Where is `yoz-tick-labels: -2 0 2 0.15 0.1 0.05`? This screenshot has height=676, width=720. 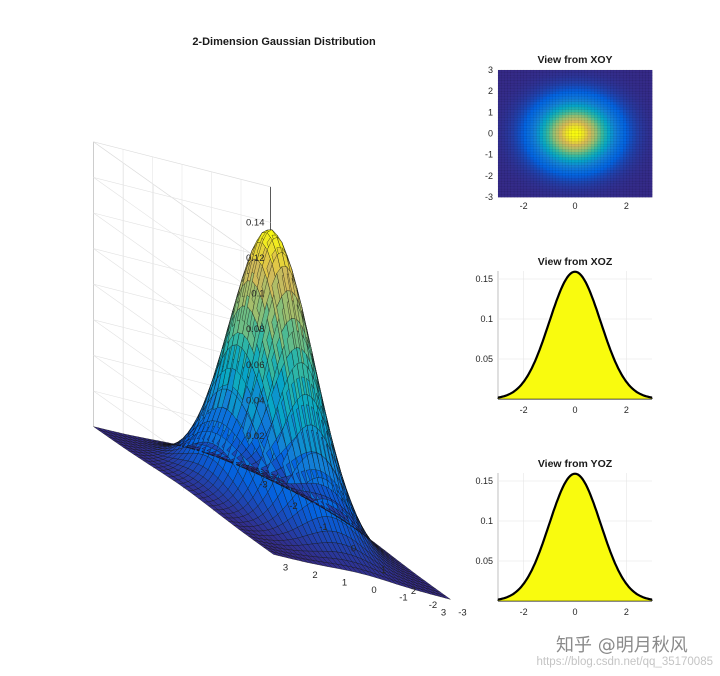 yoz-tick-labels: -2 0 2 0.15 0.1 0.05 is located at coordinates (551, 546).